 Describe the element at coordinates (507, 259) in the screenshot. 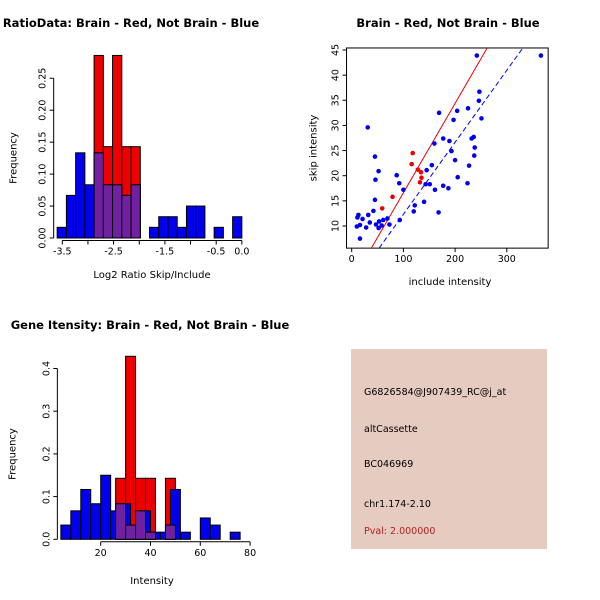

I see `x-tick-label: 300` at that location.